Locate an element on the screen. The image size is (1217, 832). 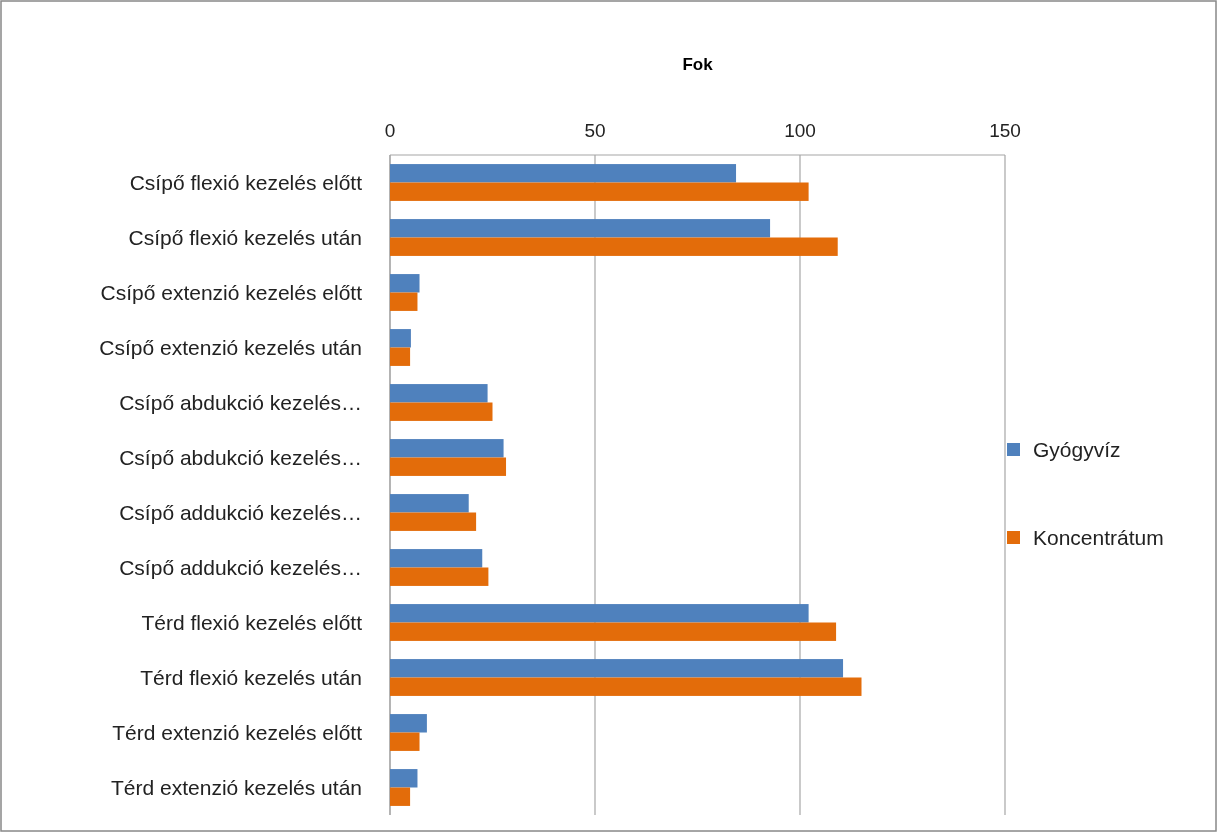
x-tick-label: 50 is located at coordinates (595, 130).